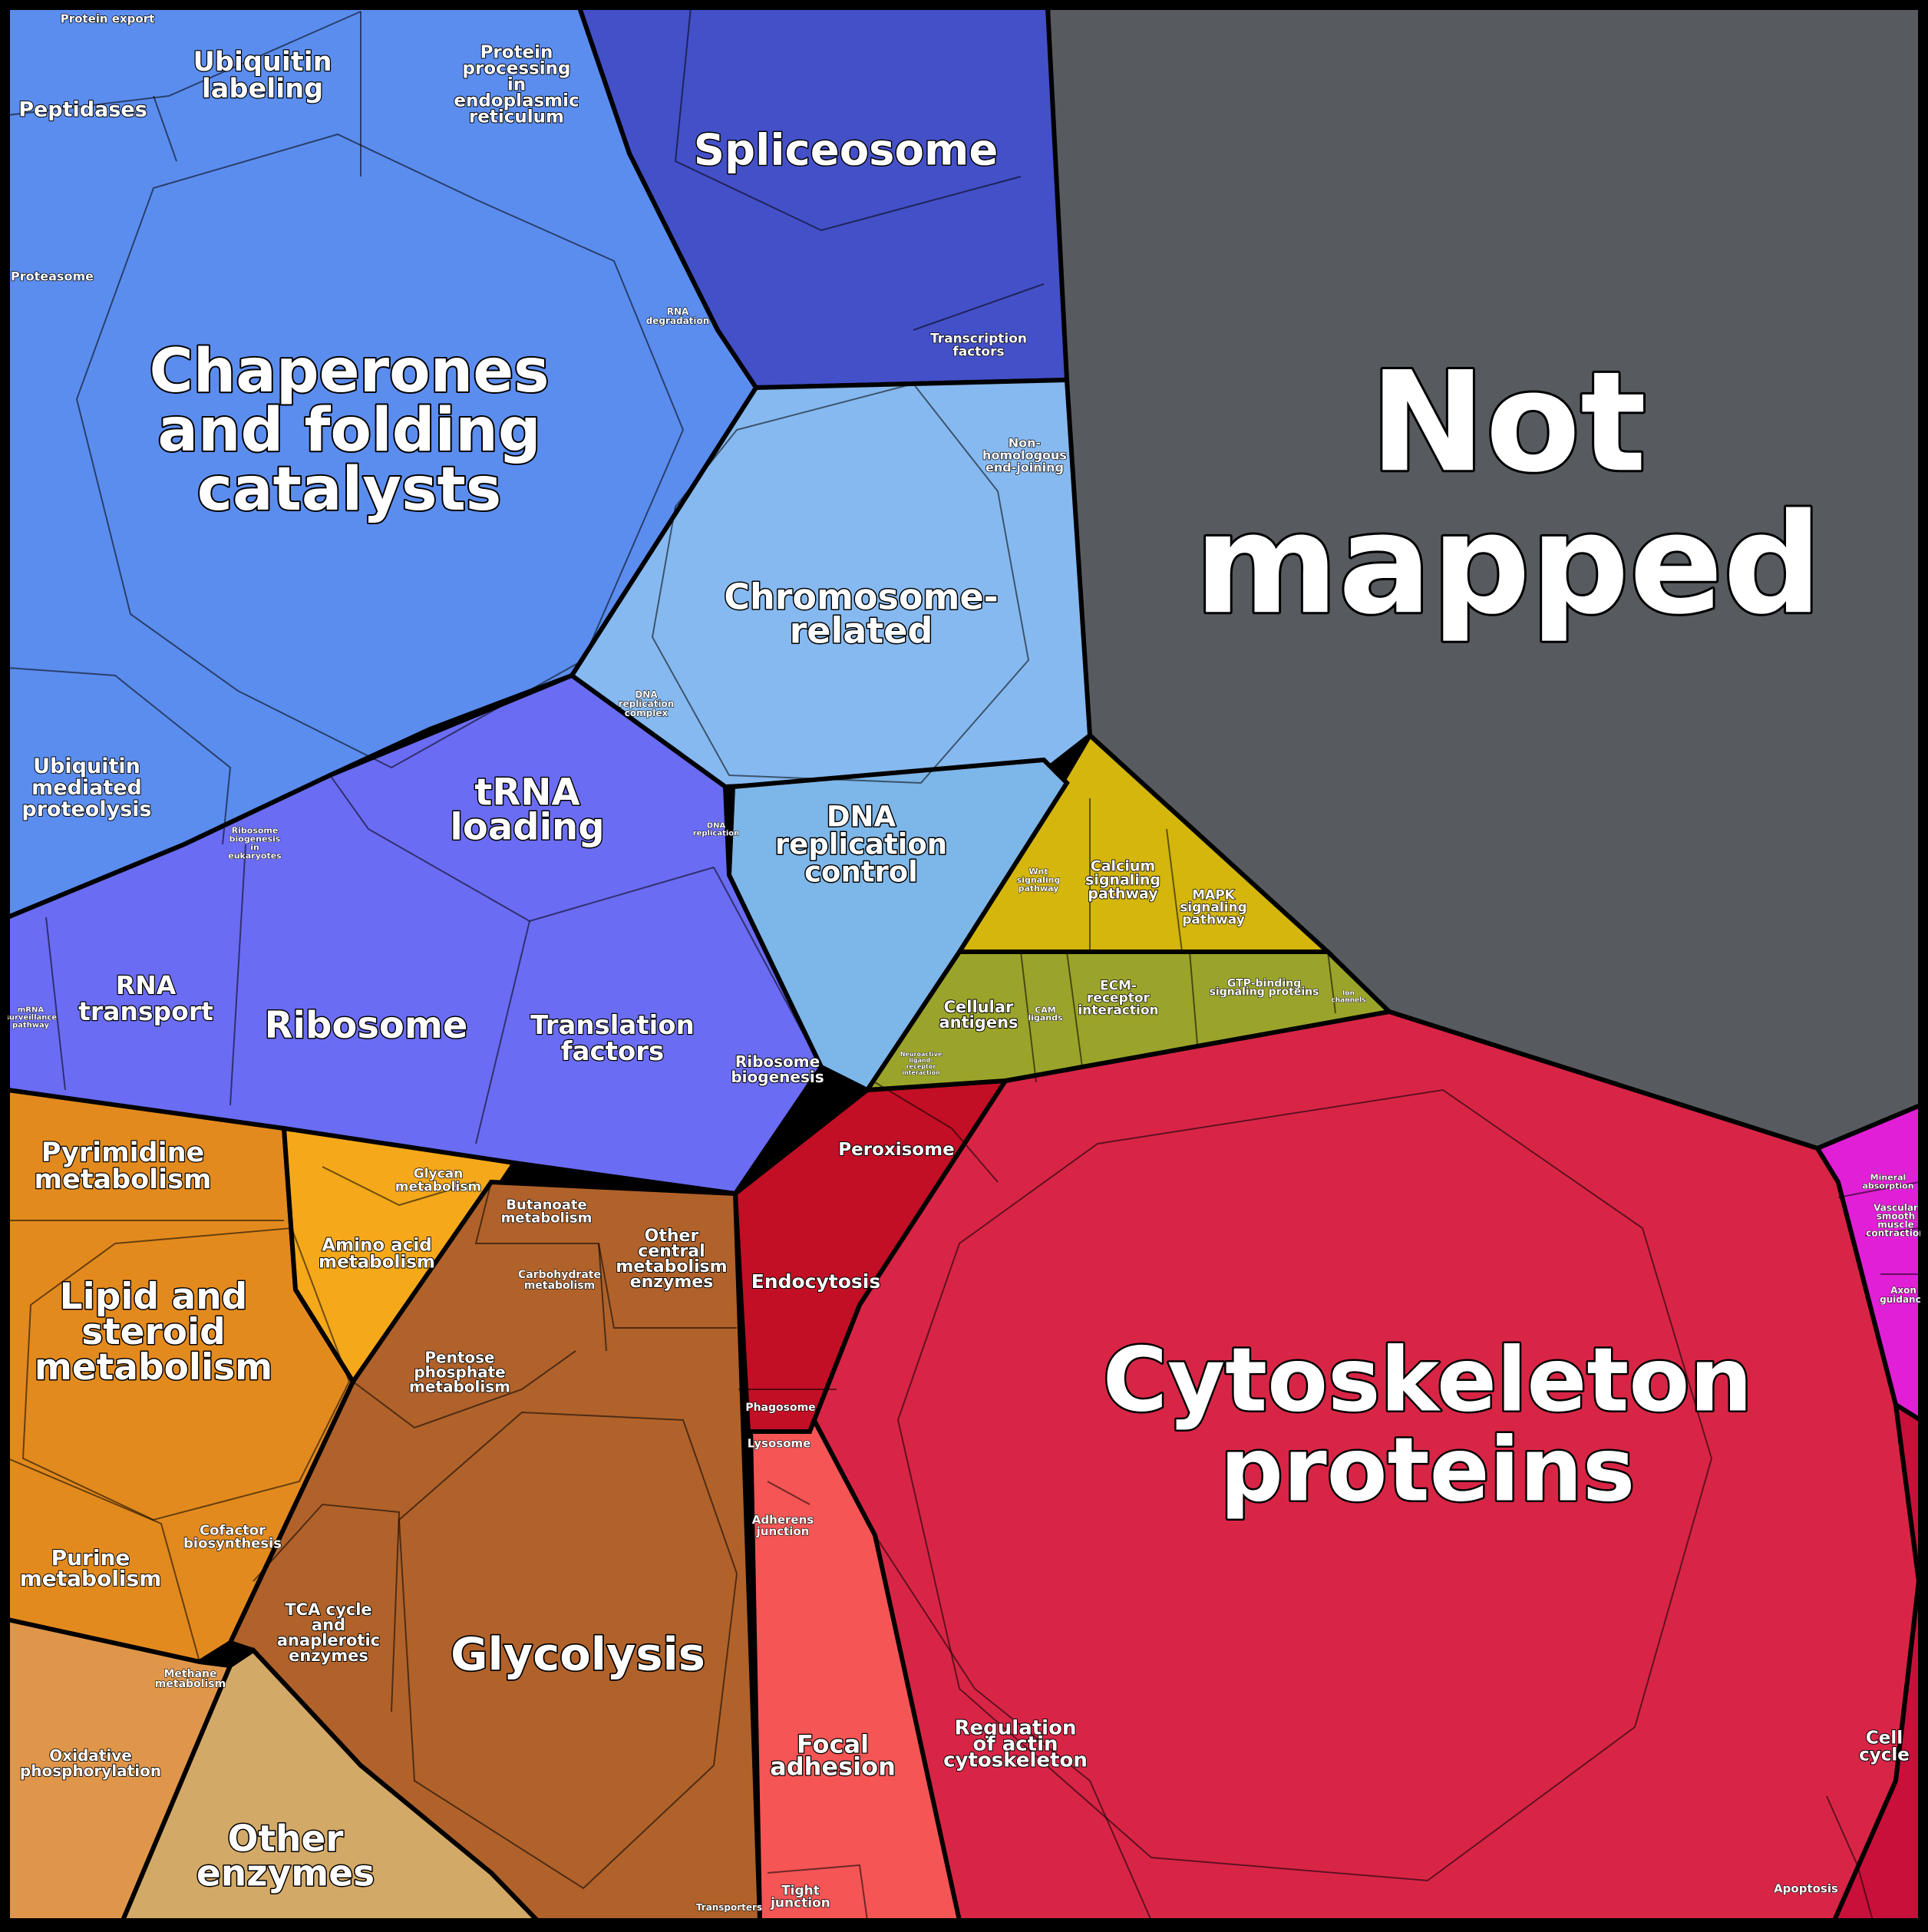 This screenshot has width=1928, height=1932. What do you see at coordinates (979, 1022) in the screenshot?
I see `label-line: antigens` at bounding box center [979, 1022].